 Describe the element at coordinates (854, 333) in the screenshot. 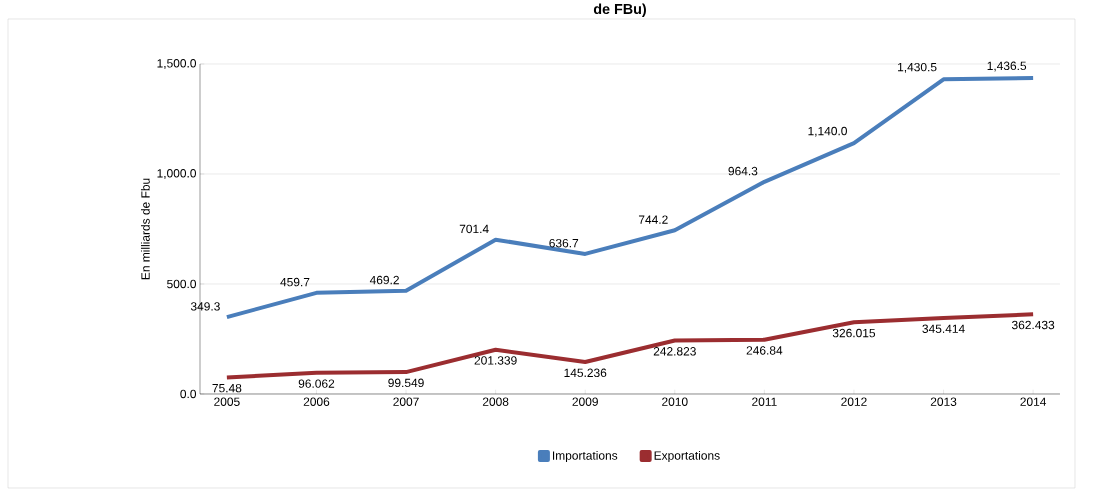

I see `data-label: 326.015` at that location.